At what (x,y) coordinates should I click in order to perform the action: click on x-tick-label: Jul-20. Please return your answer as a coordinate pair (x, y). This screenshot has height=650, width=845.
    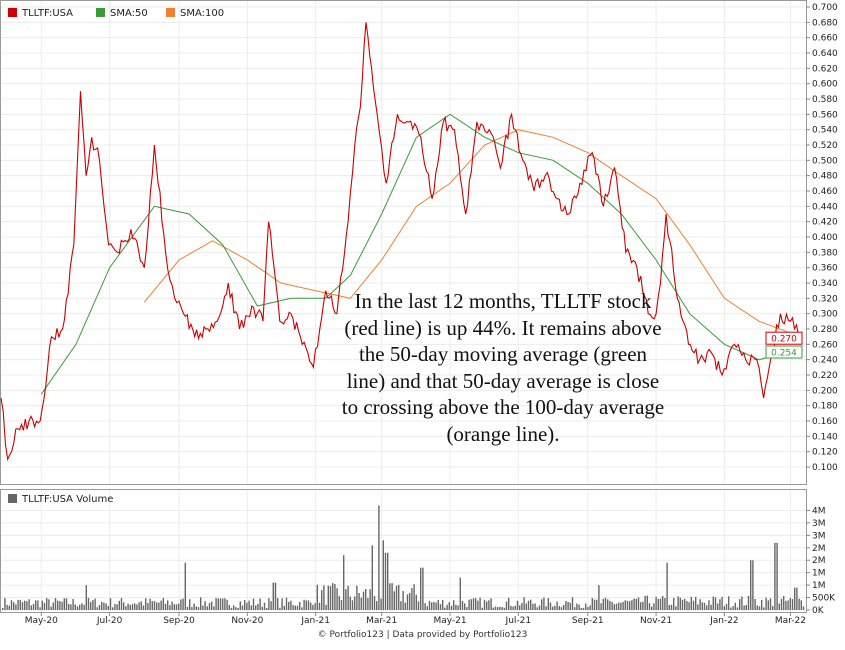
    Looking at the image, I should click on (109, 621).